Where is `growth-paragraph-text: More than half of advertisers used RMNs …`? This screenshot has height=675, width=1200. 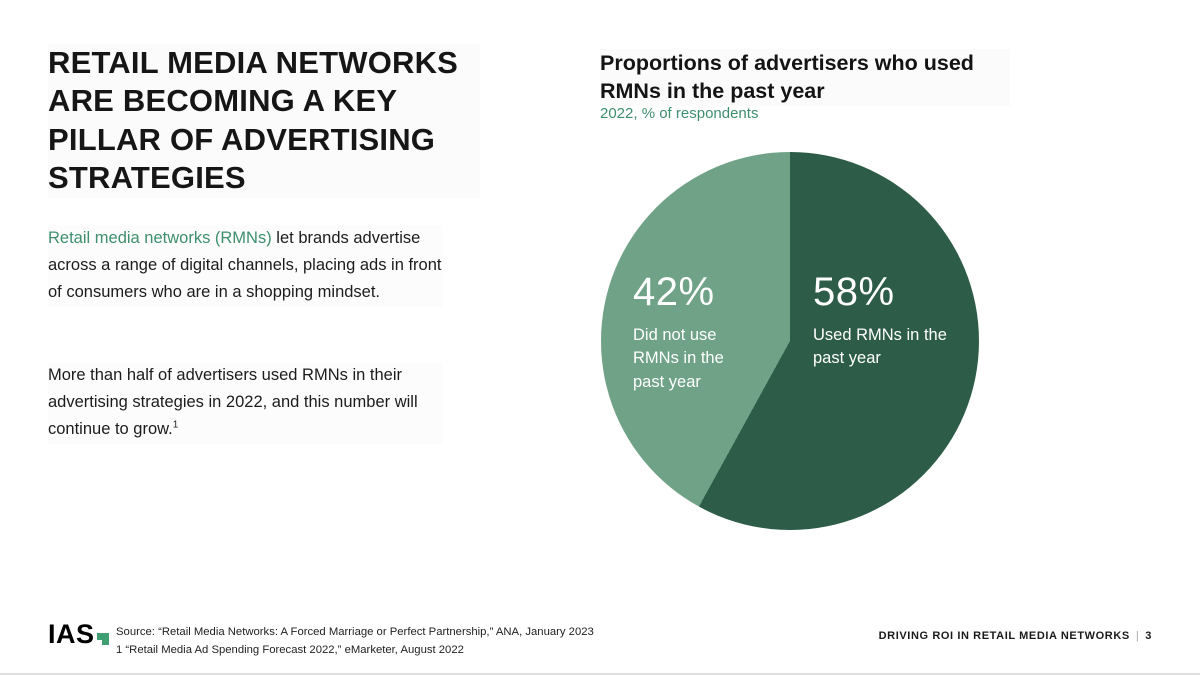
growth-paragraph-text: More than half of advertisers used RMNs … is located at coordinates (233, 402).